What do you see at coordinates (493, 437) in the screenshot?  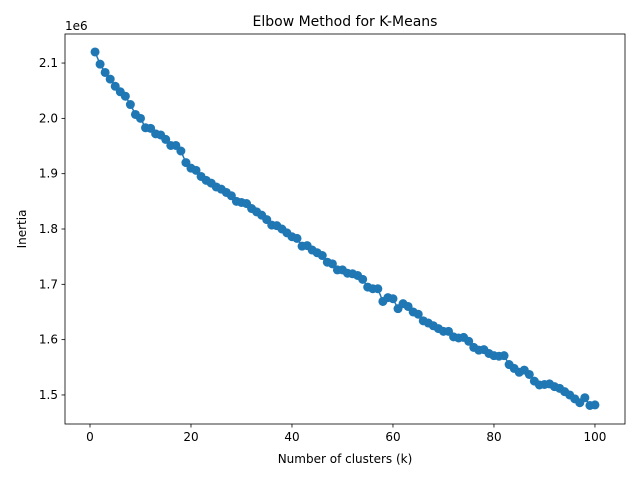 I see `x-tick-label: 80` at bounding box center [493, 437].